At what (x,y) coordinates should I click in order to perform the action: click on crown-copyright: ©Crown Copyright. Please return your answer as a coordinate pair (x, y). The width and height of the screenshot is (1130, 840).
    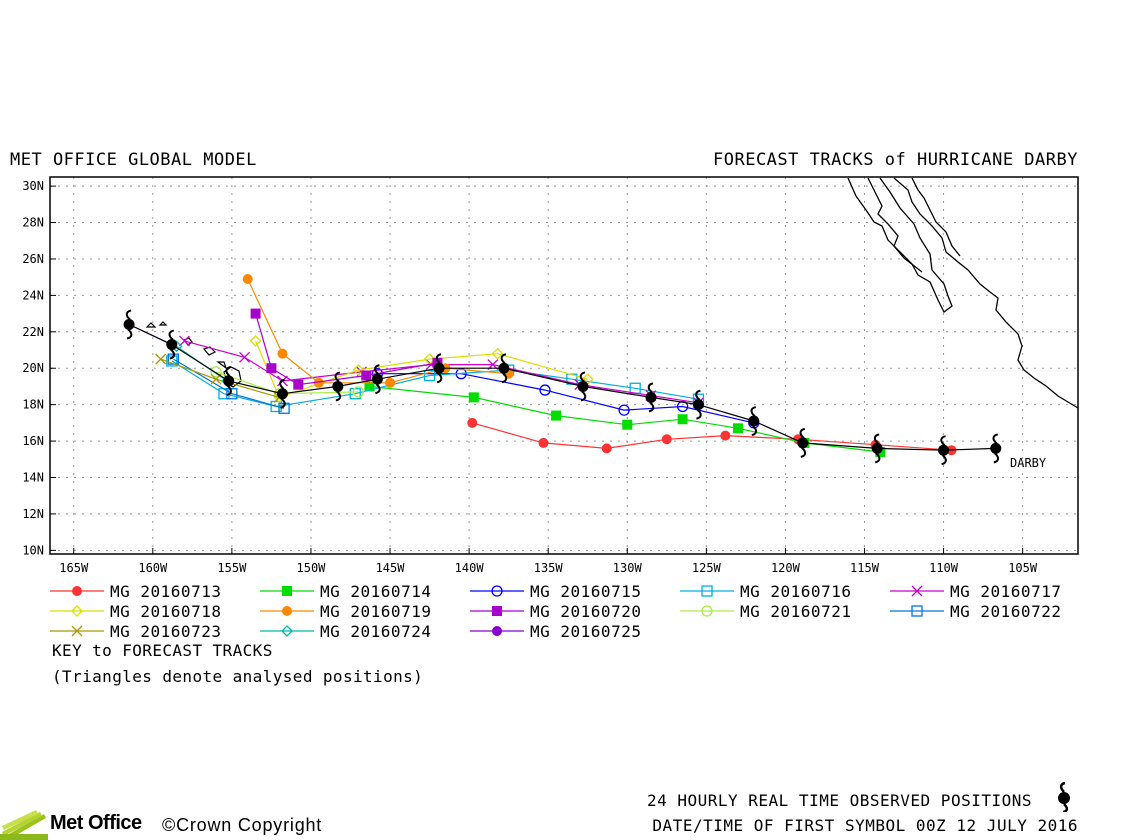
    Looking at the image, I should click on (242, 825).